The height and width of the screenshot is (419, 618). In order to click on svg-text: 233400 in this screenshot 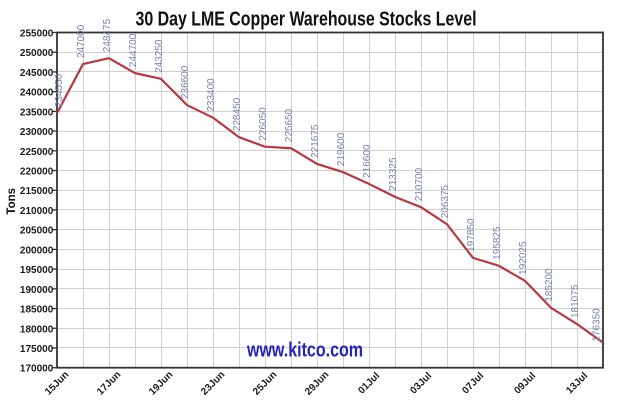, I will do `click(211, 95)`.